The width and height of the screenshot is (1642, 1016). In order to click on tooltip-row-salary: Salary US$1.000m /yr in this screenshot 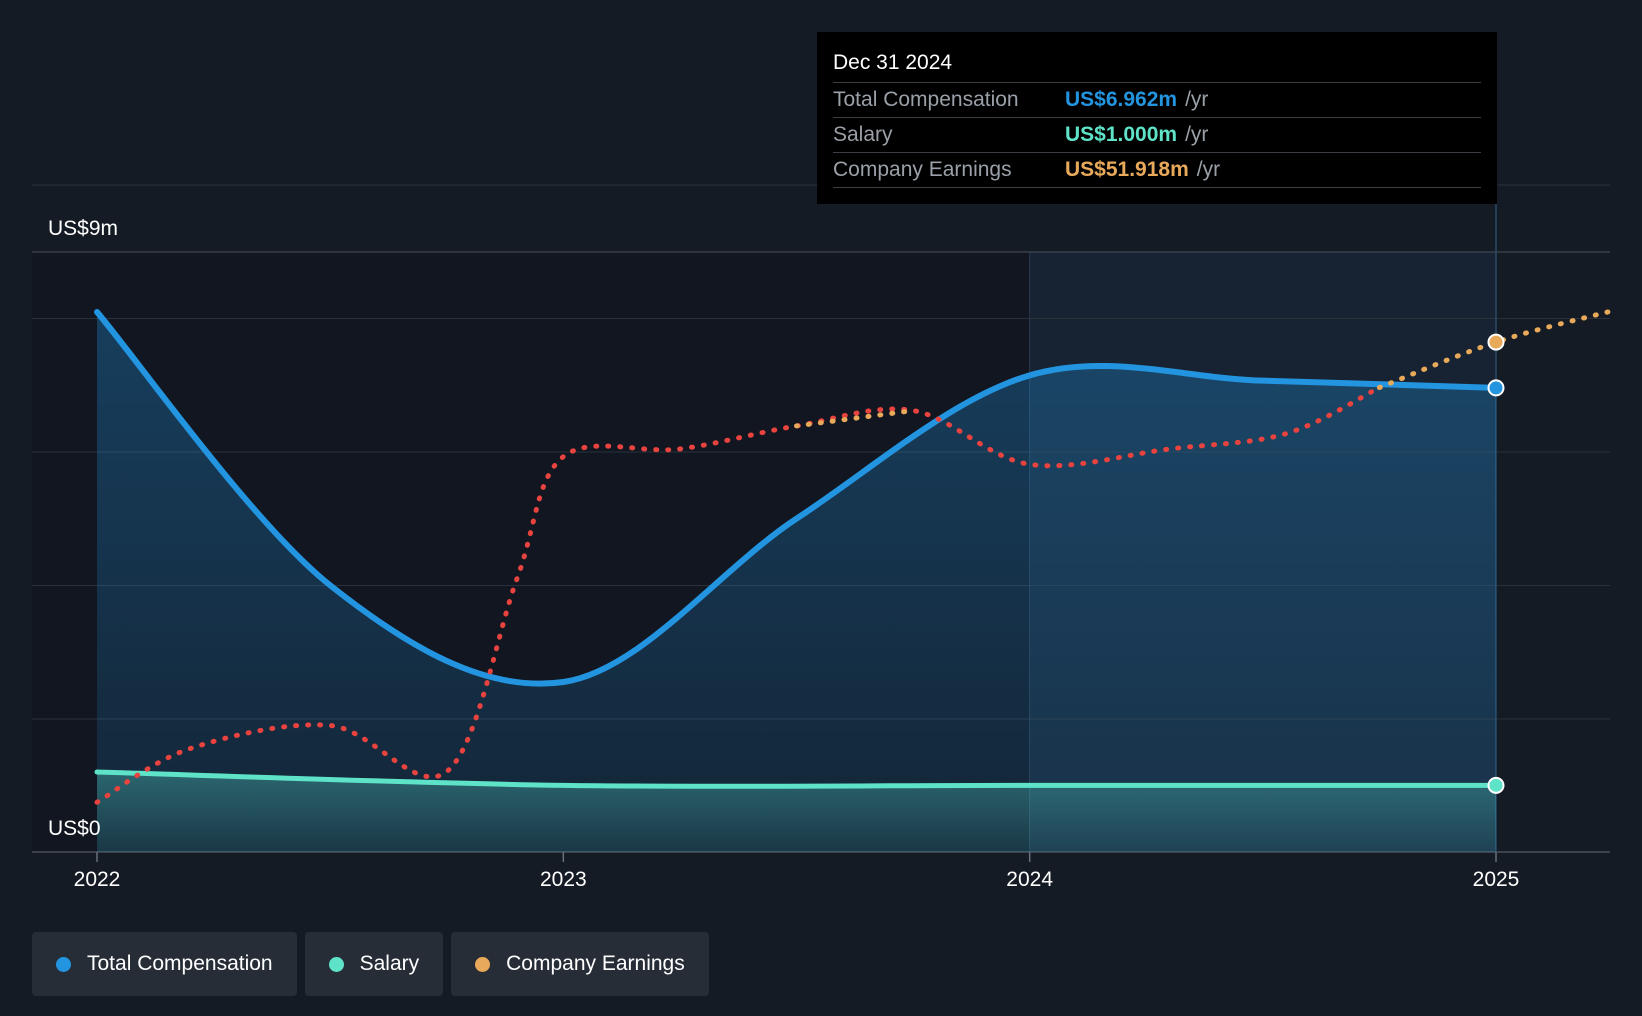, I will do `click(1157, 134)`.